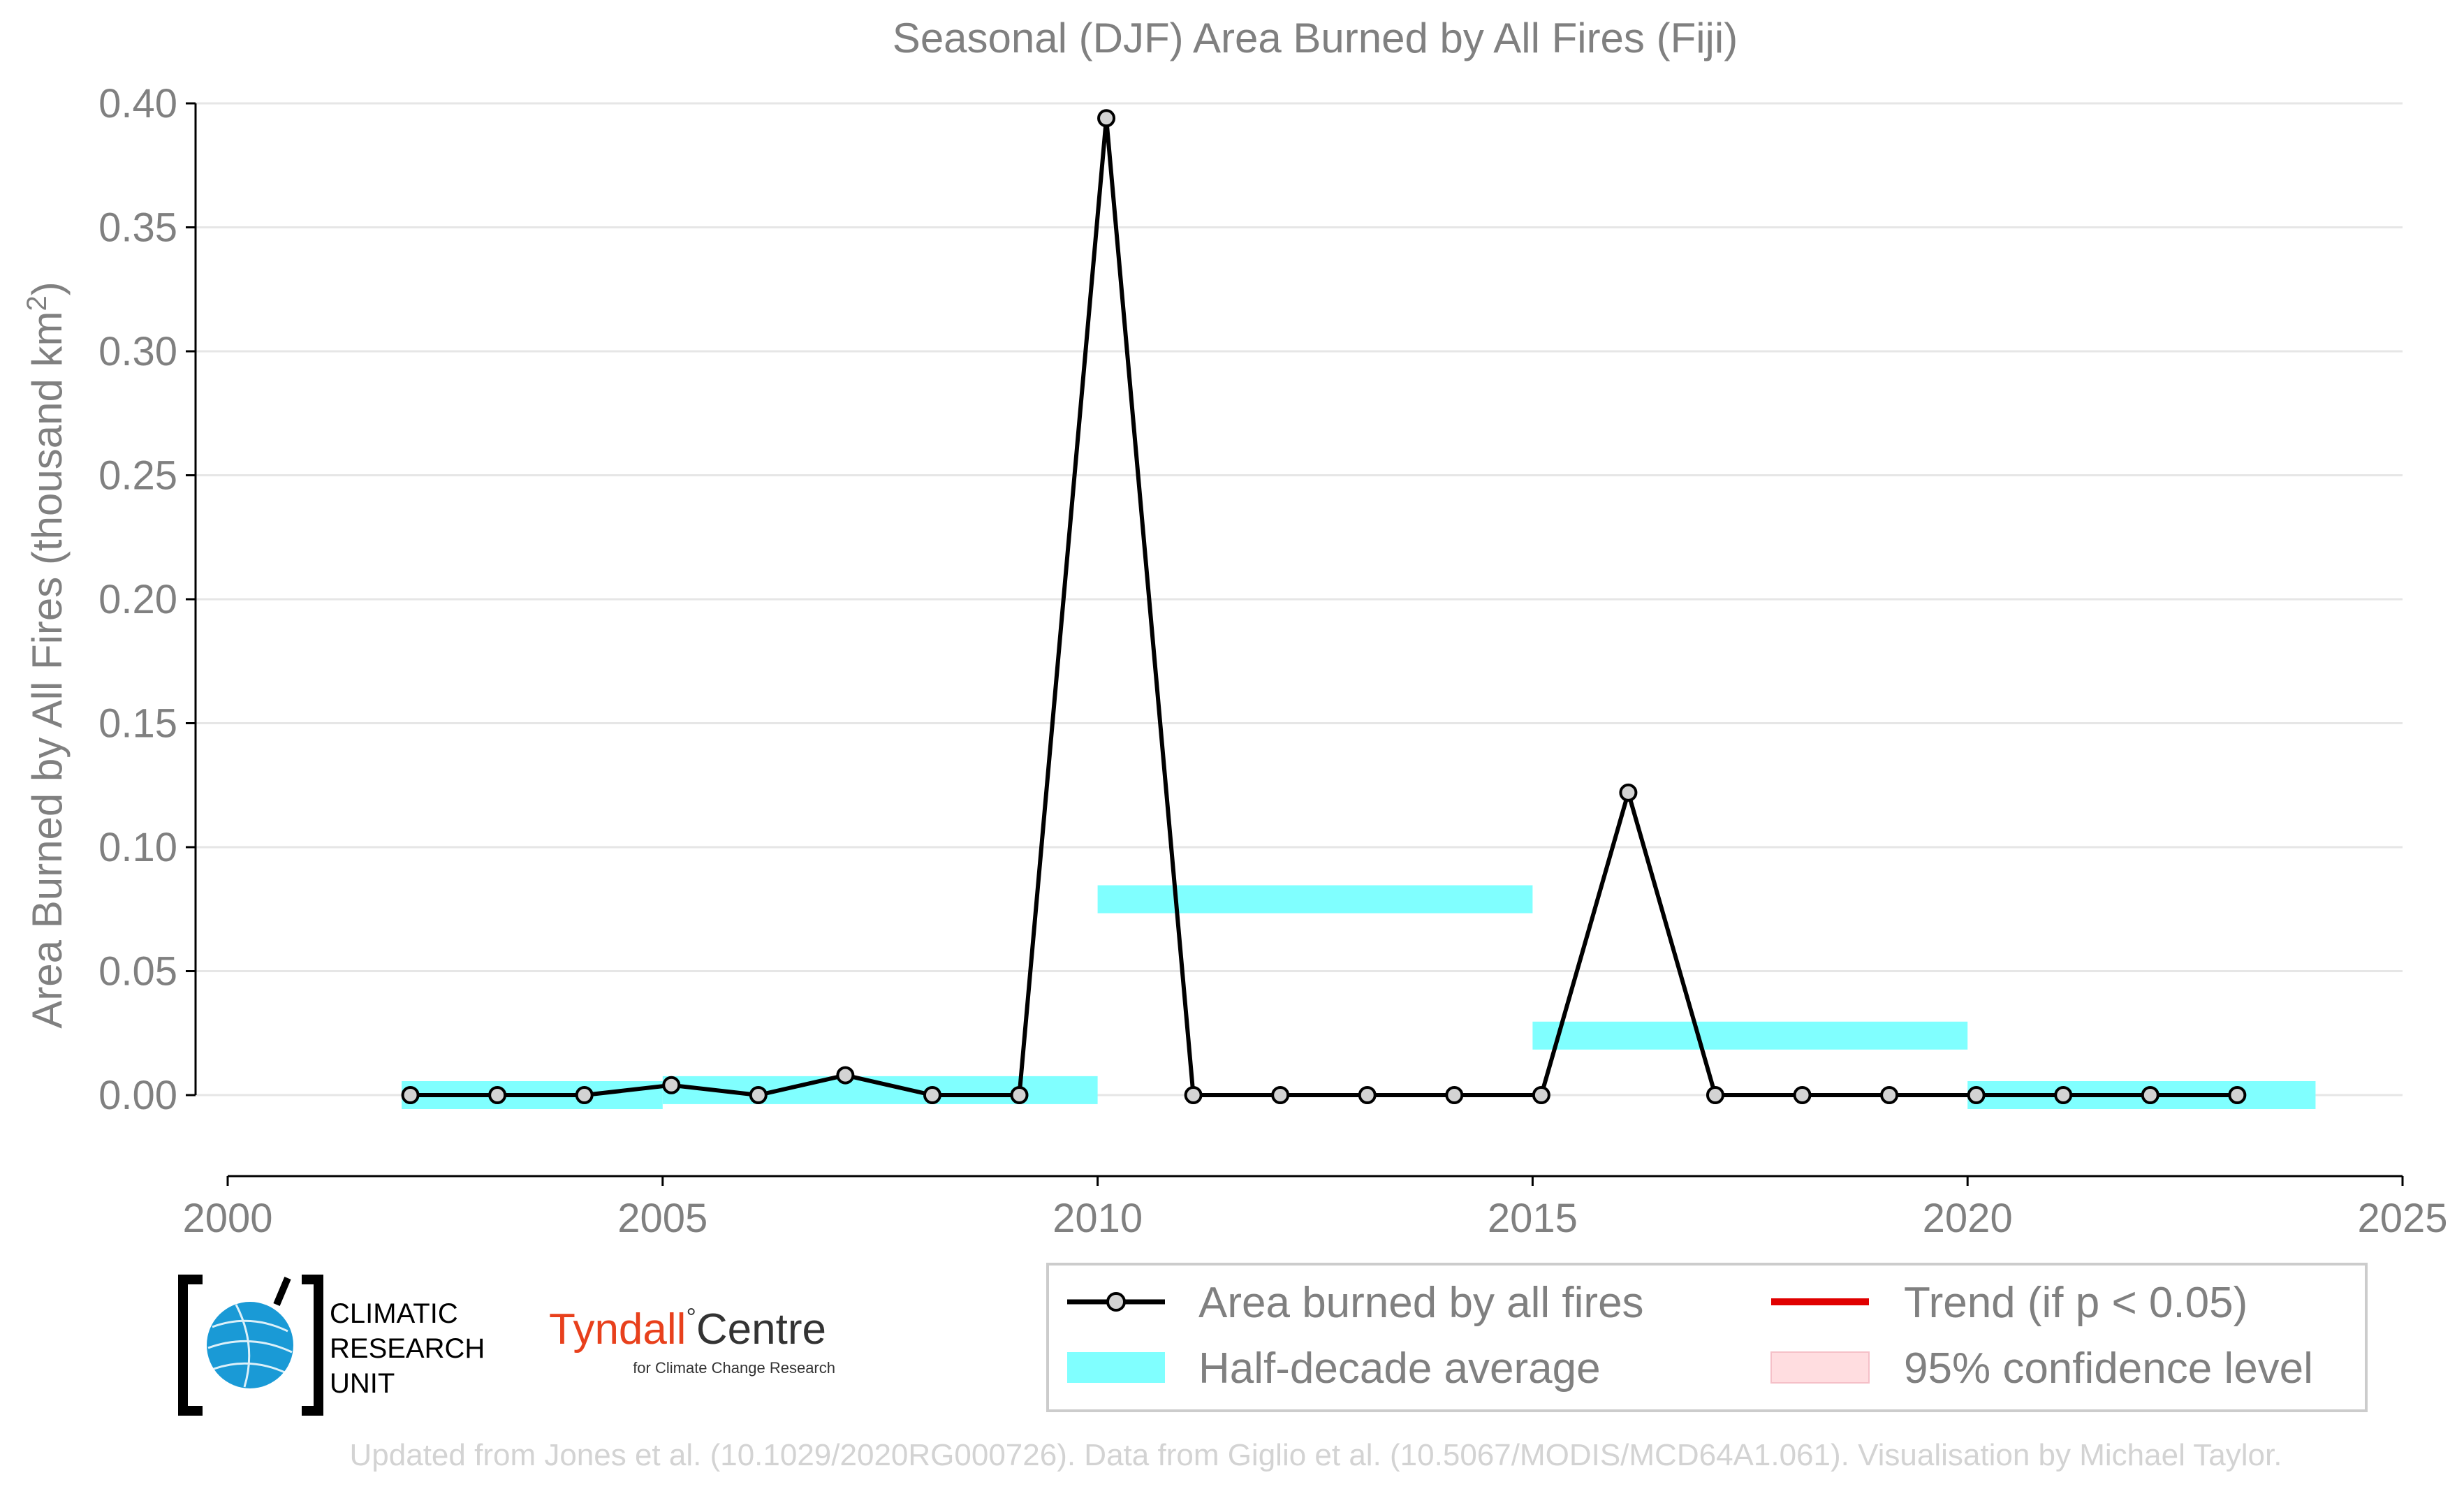 The width and height of the screenshot is (2464, 1489). What do you see at coordinates (137, 103) in the screenshot?
I see `y-tick-label: 0.40` at bounding box center [137, 103].